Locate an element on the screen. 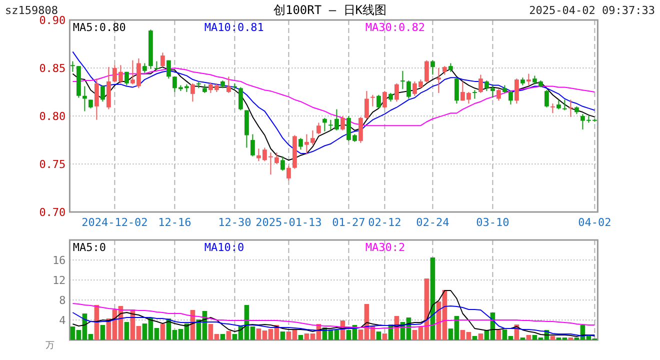 The height and width of the screenshot is (360, 660). x-tick-label: 12-30 is located at coordinates (235, 222).